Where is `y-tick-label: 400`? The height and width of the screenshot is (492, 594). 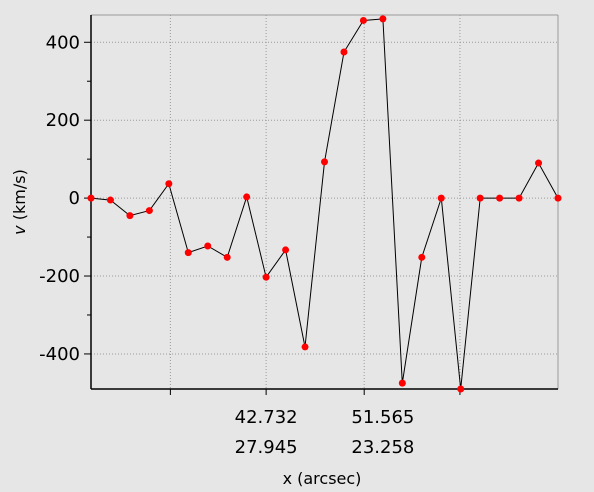
y-tick-label: 400 is located at coordinates (63, 42).